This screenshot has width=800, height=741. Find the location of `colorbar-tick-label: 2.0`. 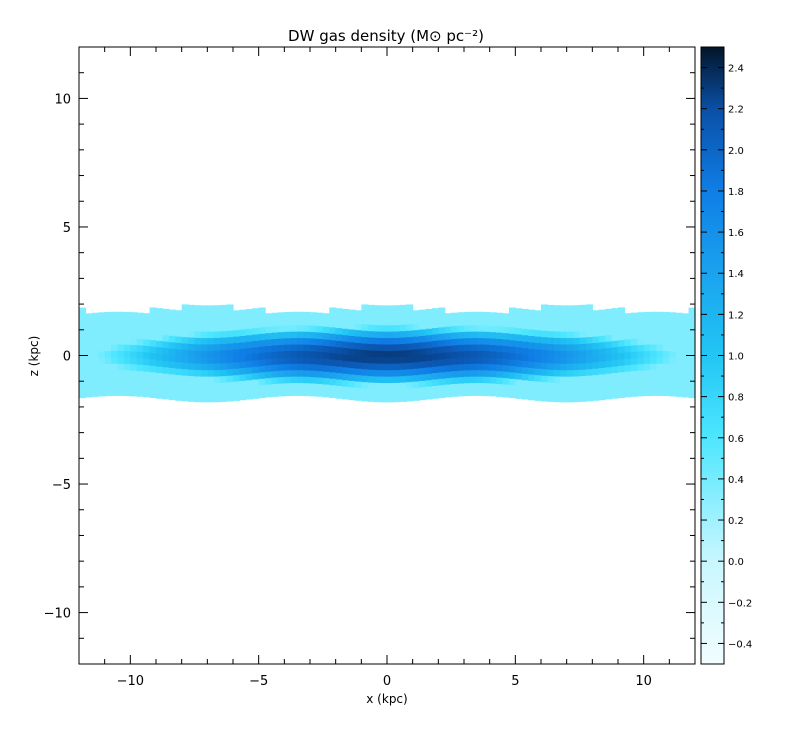

colorbar-tick-label: 2.0 is located at coordinates (736, 151).